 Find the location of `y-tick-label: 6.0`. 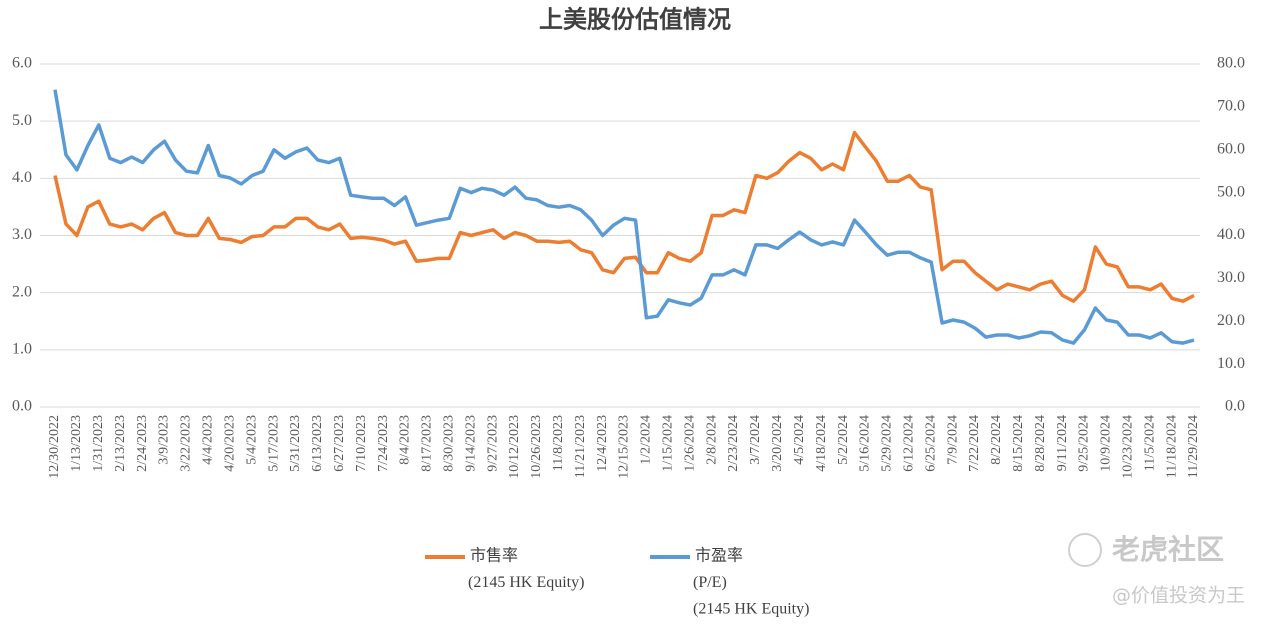

y-tick-label: 6.0 is located at coordinates (22, 63).